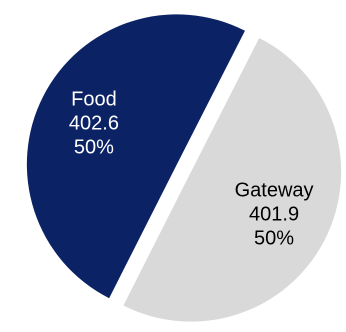 Image resolution: width=346 pixels, height=332 pixels. Describe the element at coordinates (94, 123) in the screenshot. I see `slice-label-value-food: 402.6` at that location.